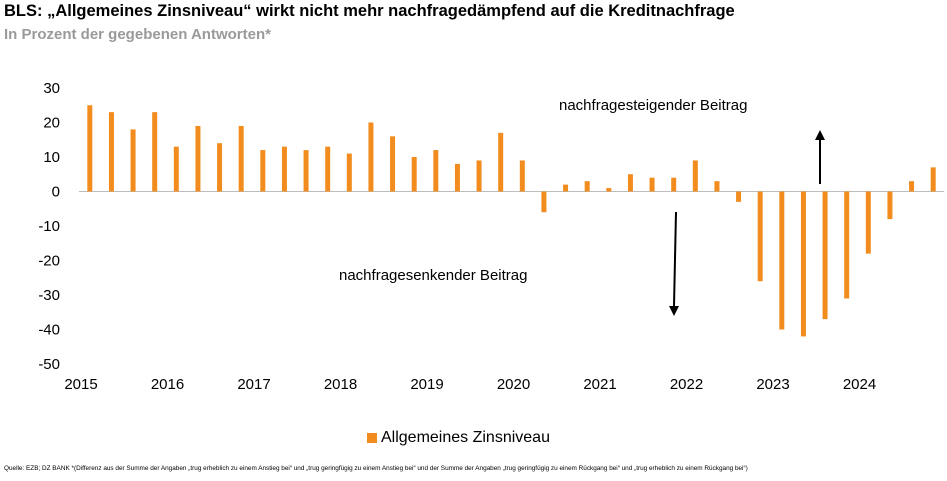  Describe the element at coordinates (859, 384) in the screenshot. I see `x-tick-label: 2024` at that location.